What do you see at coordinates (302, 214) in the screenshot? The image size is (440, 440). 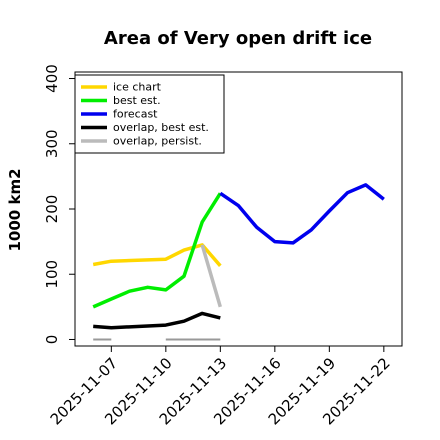 I see `series-line-forecast` at bounding box center [302, 214].